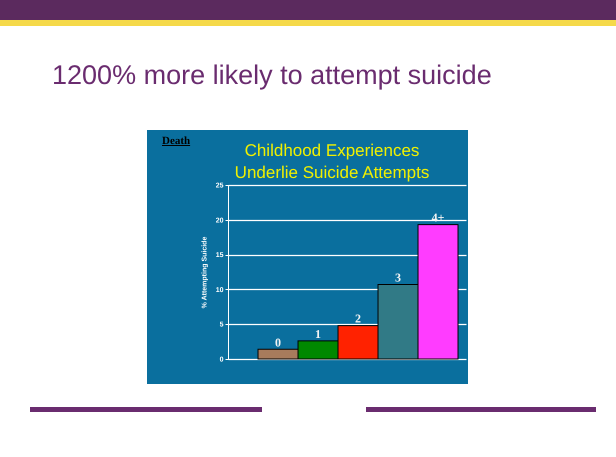  I want to click on x-tick-label: 1, so click(318, 333).